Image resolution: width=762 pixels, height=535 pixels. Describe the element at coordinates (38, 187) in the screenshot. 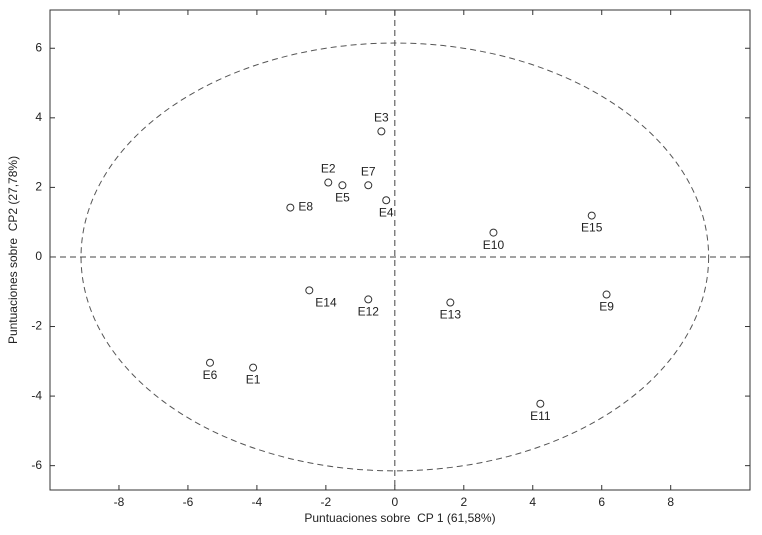

I see `y-tick-label: 2` at that location.